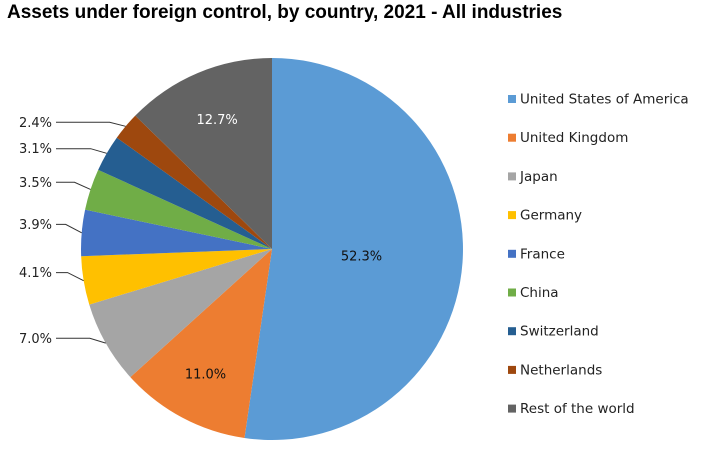 This screenshot has width=706, height=454. What do you see at coordinates (177, 233) in the screenshot?
I see `slice-france` at bounding box center [177, 233].